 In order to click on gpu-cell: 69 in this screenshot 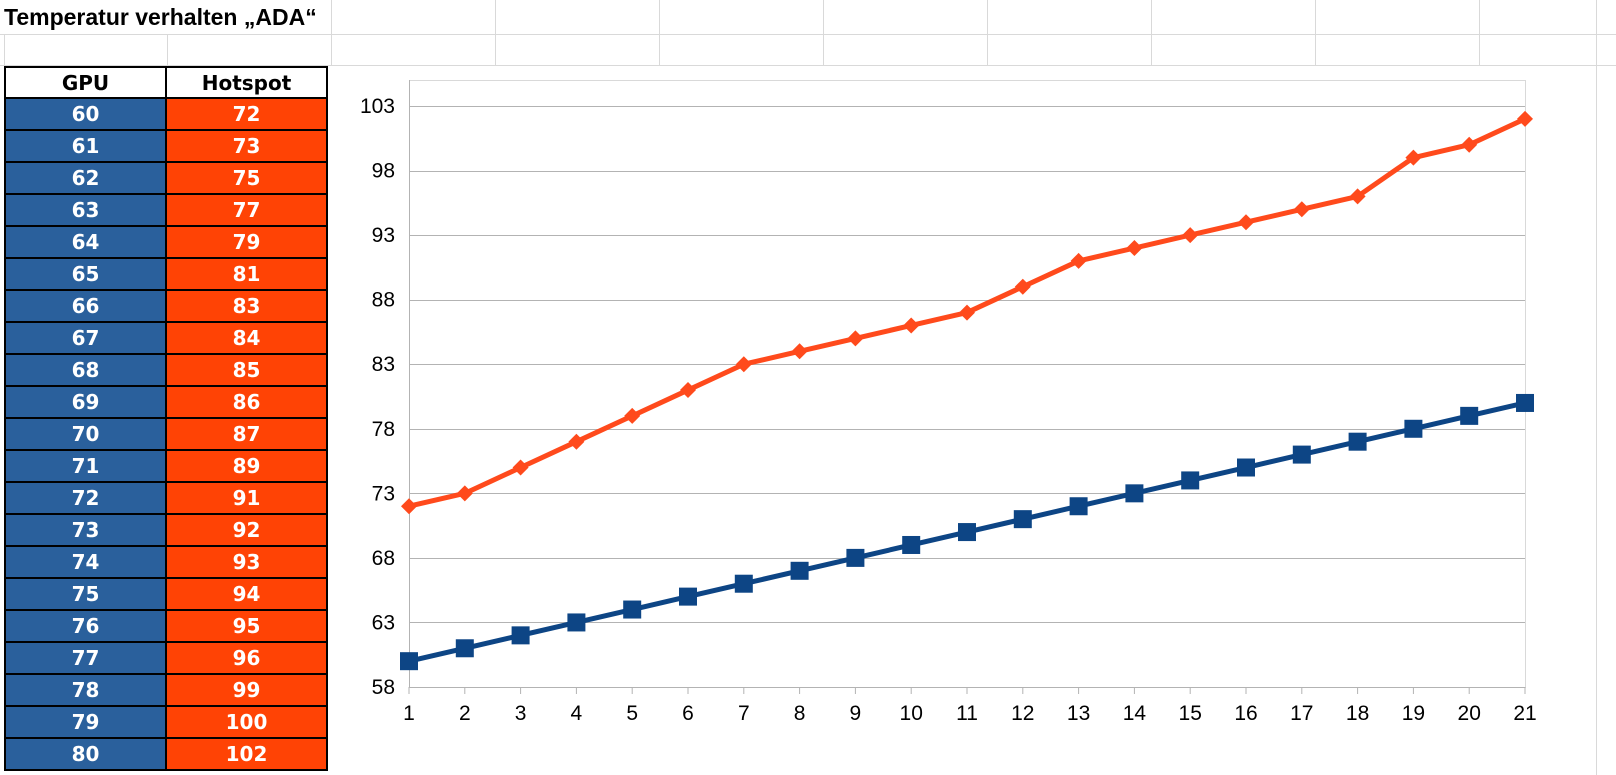, I will do `click(85, 402)`.